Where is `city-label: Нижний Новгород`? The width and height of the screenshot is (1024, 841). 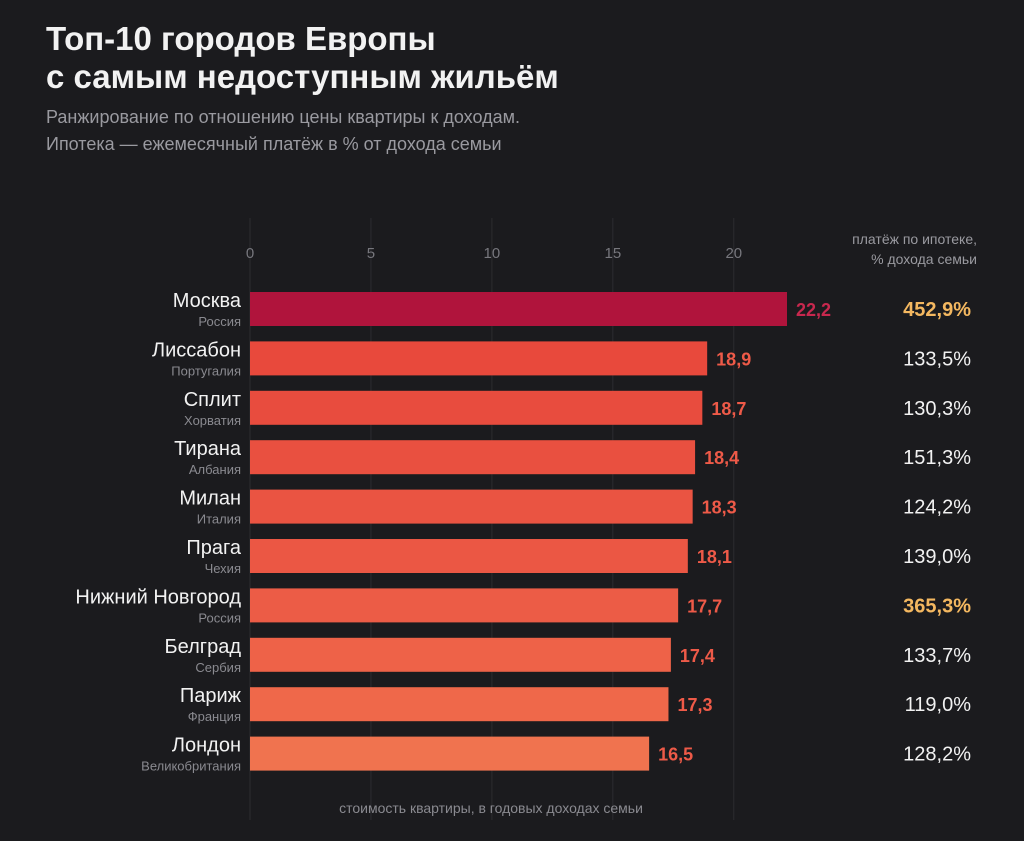
city-label: Нижний Новгород is located at coordinates (158, 597).